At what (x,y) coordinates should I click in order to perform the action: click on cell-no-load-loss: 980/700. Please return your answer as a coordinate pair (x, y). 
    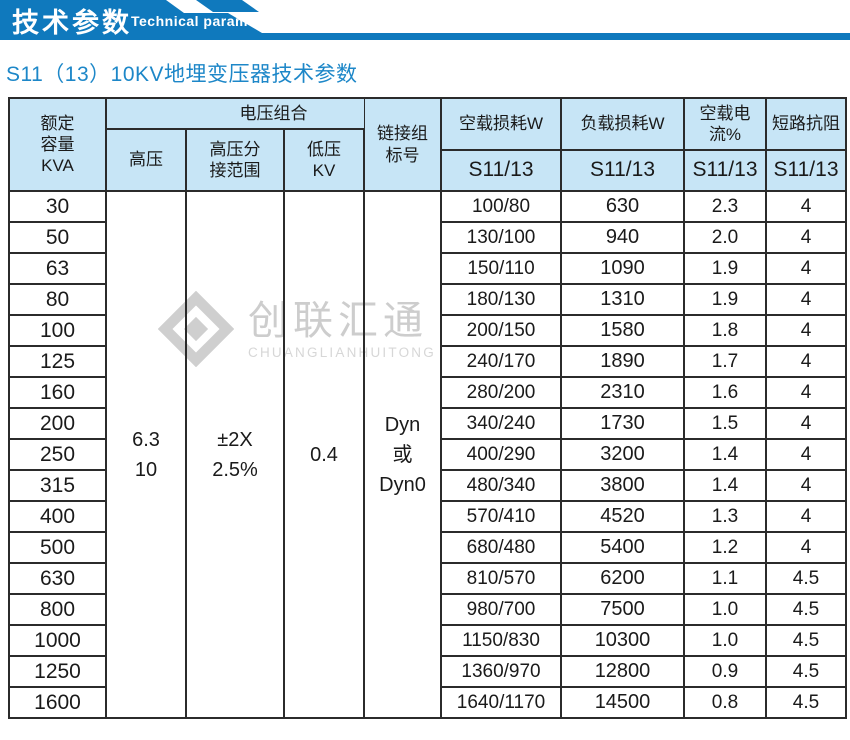
    Looking at the image, I should click on (501, 609).